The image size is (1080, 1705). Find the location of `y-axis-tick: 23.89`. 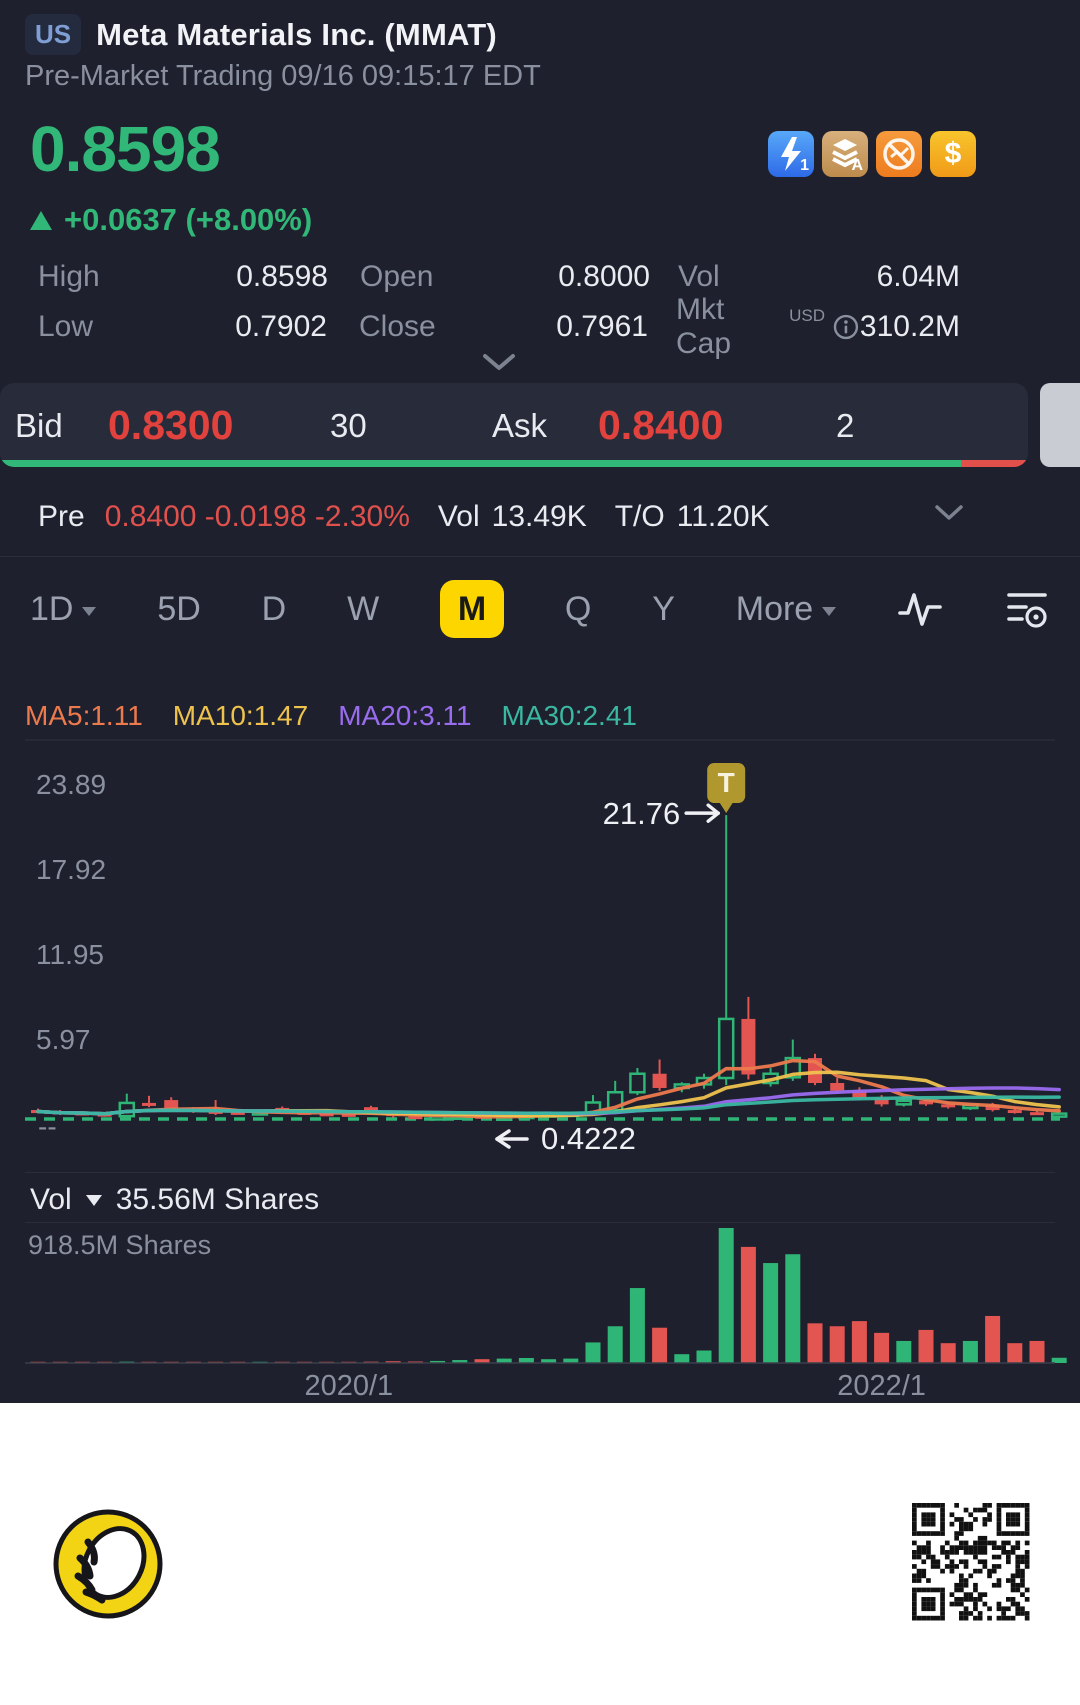

y-axis-tick: 23.89 is located at coordinates (71, 784).